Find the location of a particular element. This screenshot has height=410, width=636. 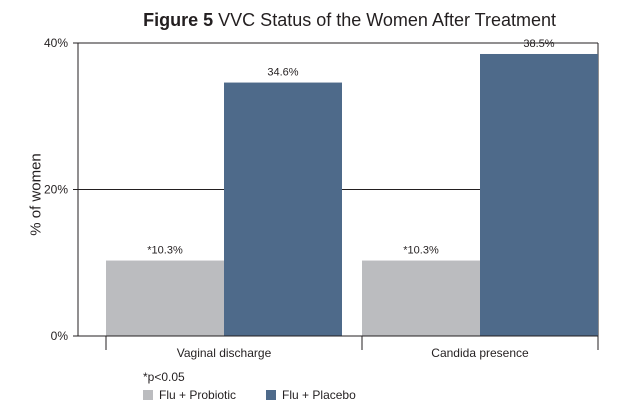

legend-item-placebo: Flu + Placebo is located at coordinates (311, 395).